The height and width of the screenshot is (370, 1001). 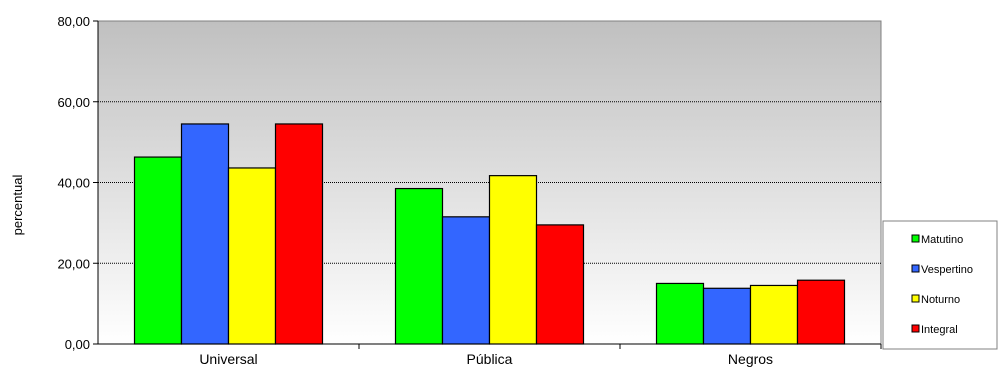 What do you see at coordinates (750, 359) in the screenshot?
I see `x-category-label: Negros` at bounding box center [750, 359].